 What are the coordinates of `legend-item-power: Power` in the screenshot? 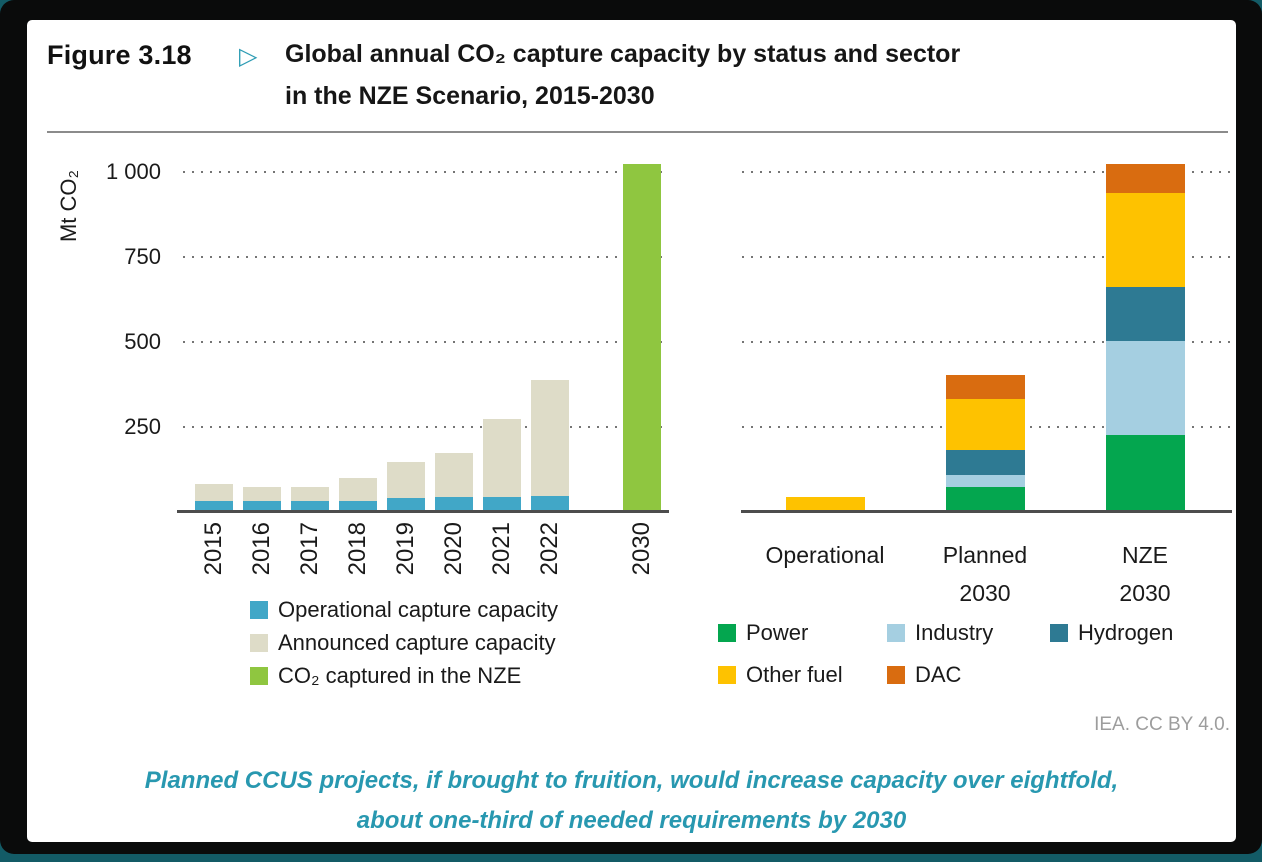 It's located at (763, 632).